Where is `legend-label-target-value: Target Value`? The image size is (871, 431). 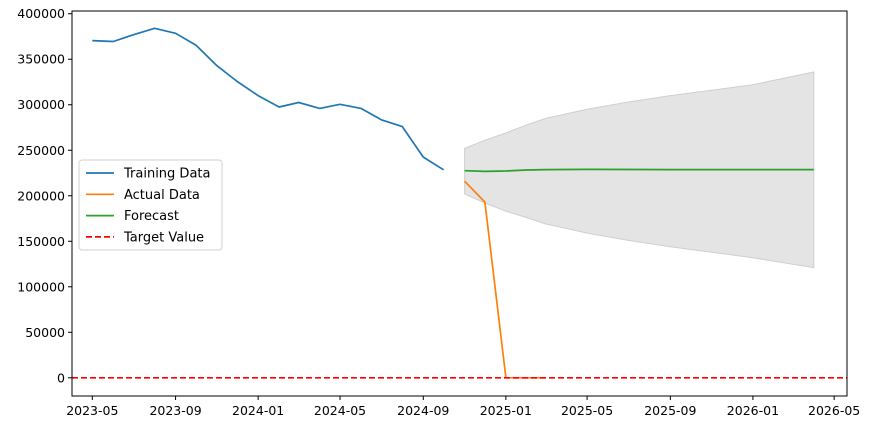 legend-label-target-value: Target Value is located at coordinates (163, 237).